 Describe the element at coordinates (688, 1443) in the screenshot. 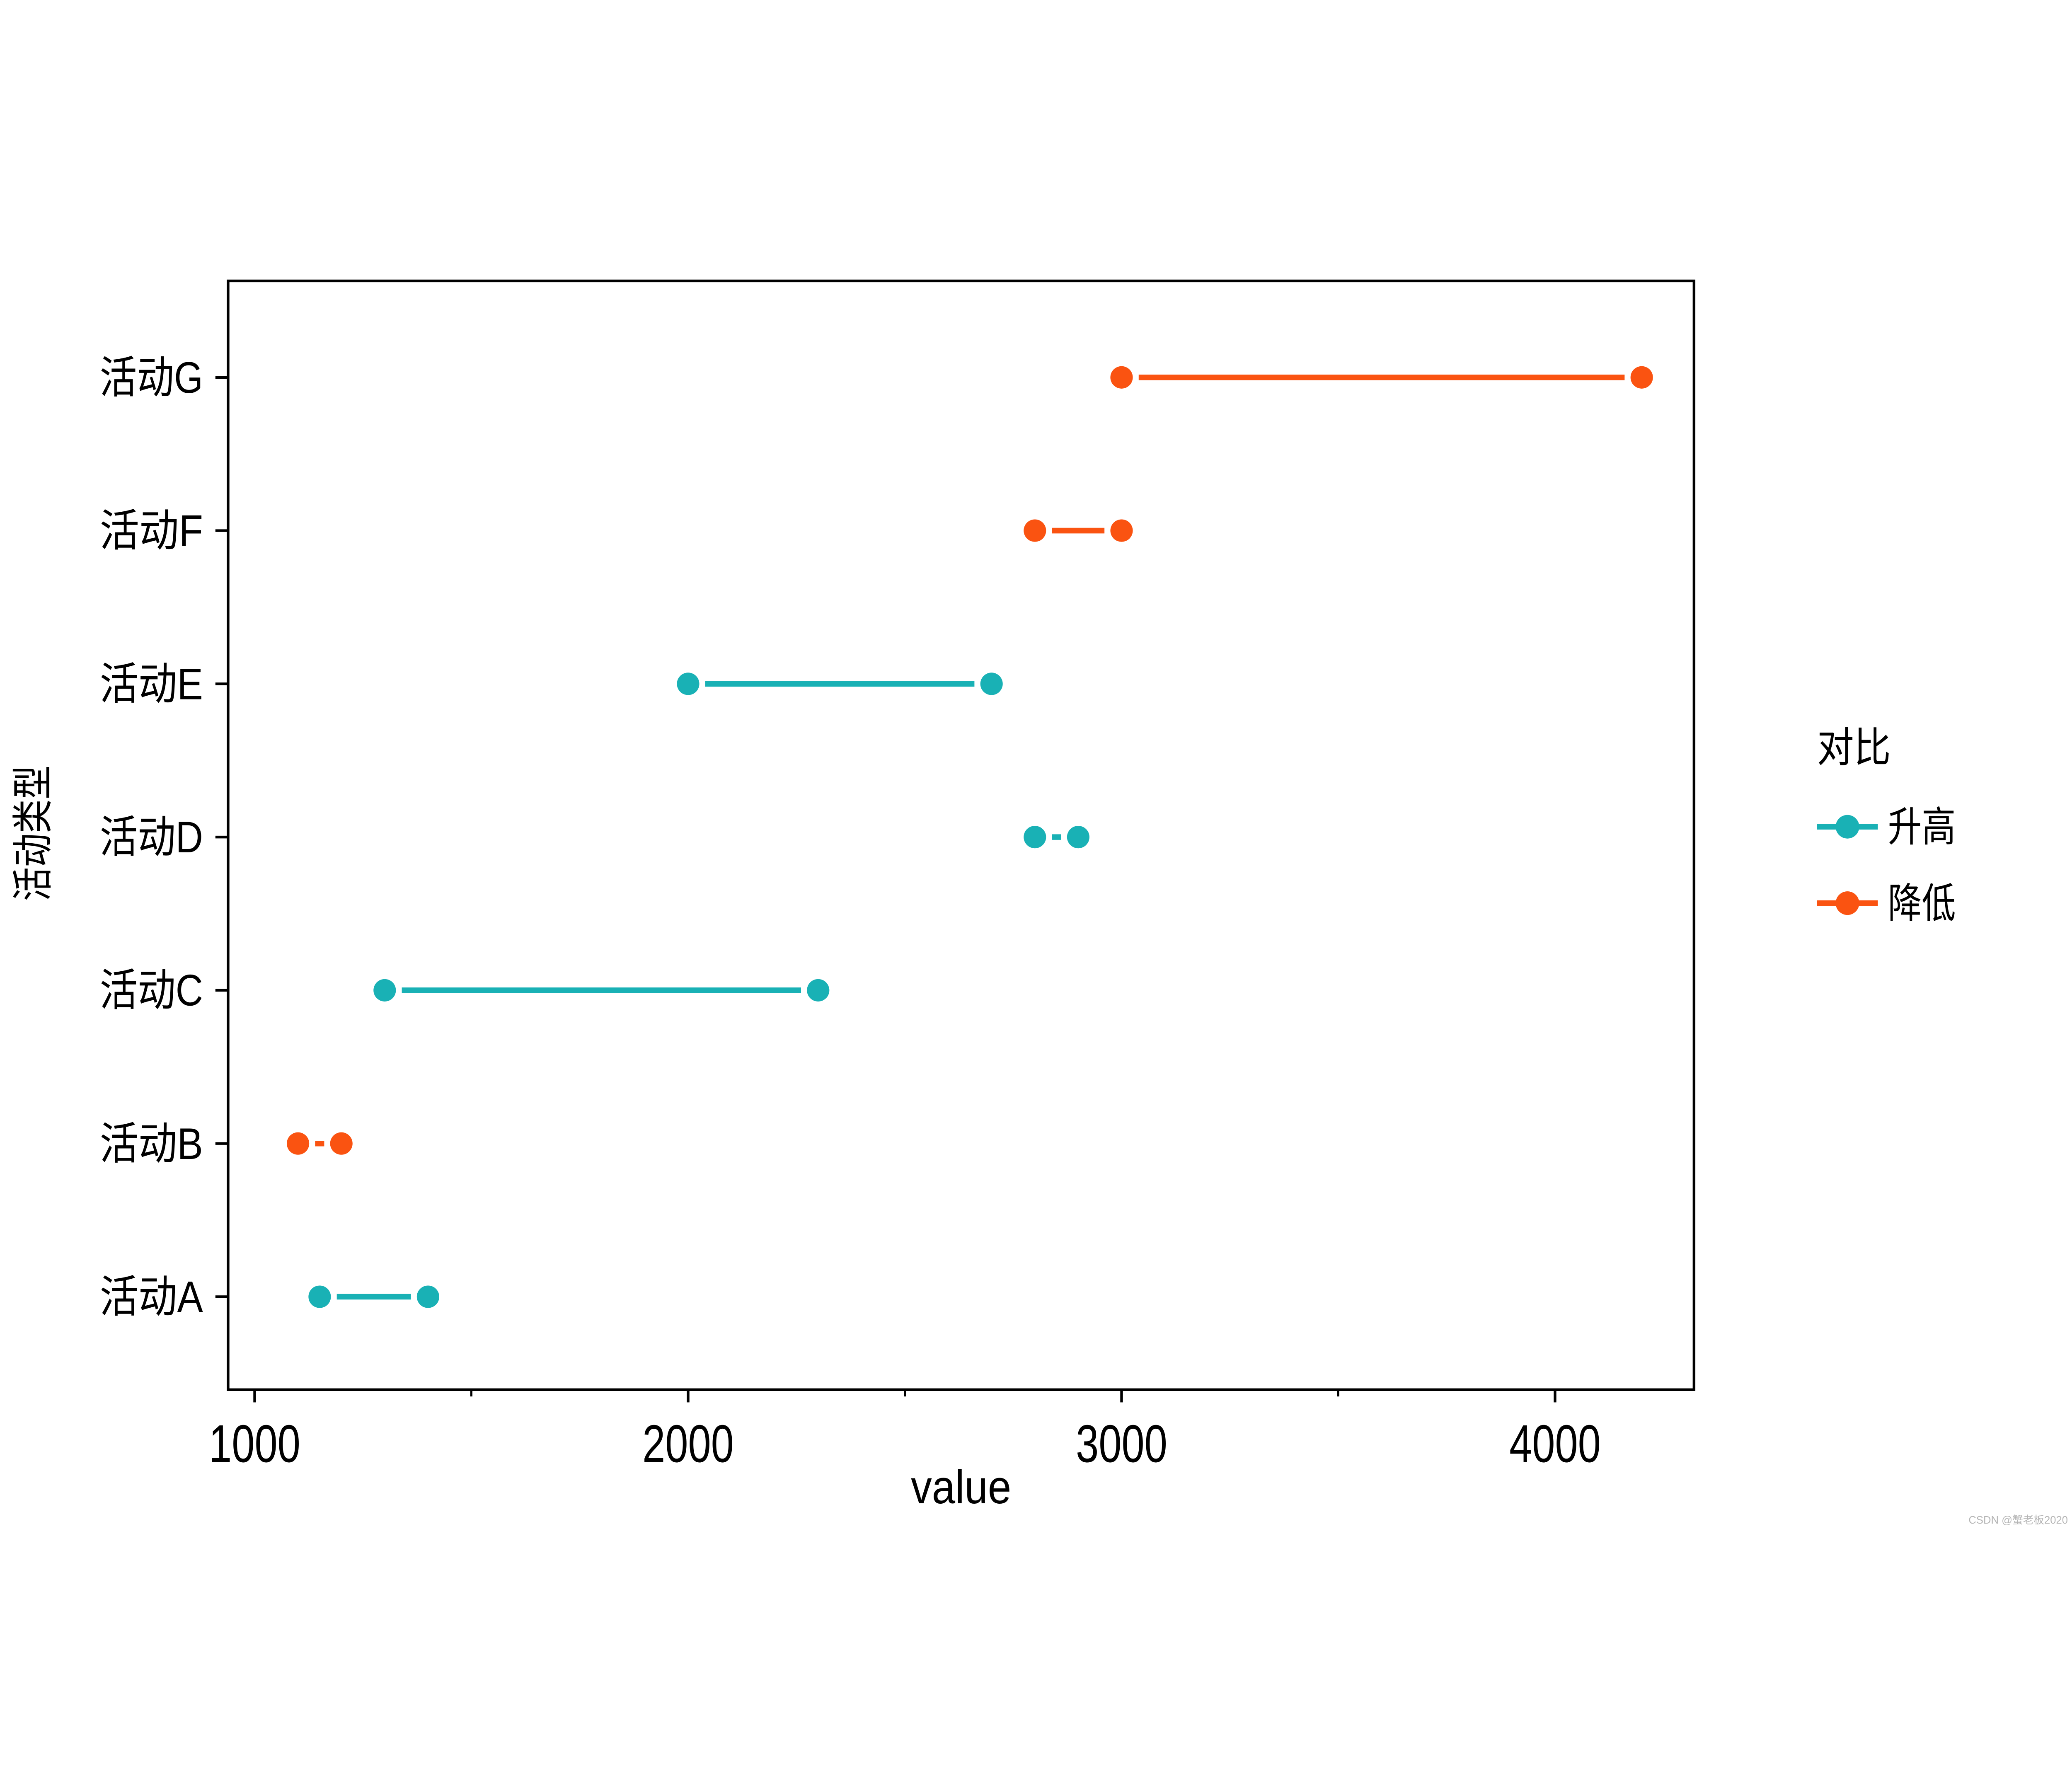

I see `x-tick-label-2000: 2000` at that location.